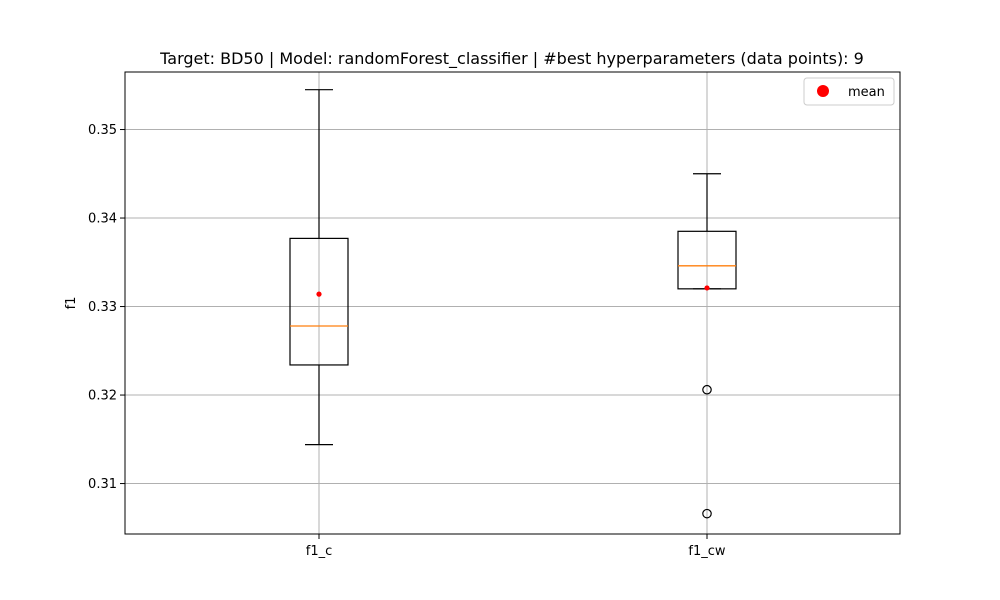 This screenshot has height=600, width=1000. Describe the element at coordinates (102, 307) in the screenshot. I see `y-tick-label: 0.33` at that location.